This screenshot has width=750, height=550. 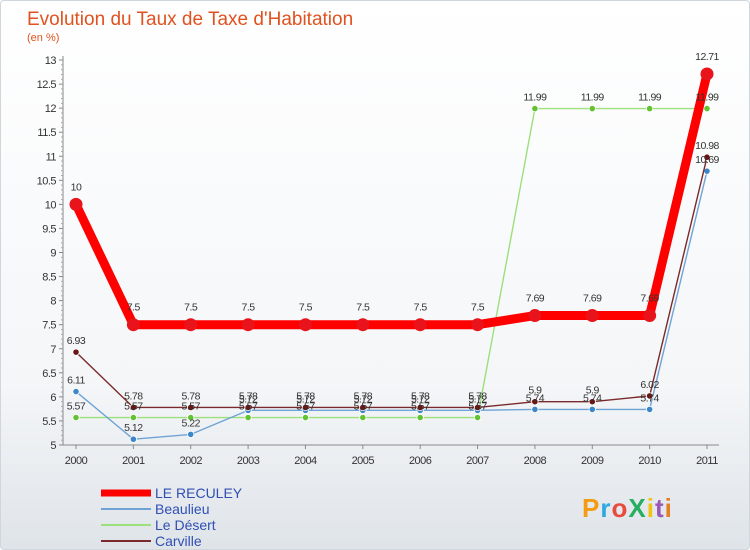 What do you see at coordinates (248, 461) in the screenshot?
I see `x-tick-label: 2003` at bounding box center [248, 461].